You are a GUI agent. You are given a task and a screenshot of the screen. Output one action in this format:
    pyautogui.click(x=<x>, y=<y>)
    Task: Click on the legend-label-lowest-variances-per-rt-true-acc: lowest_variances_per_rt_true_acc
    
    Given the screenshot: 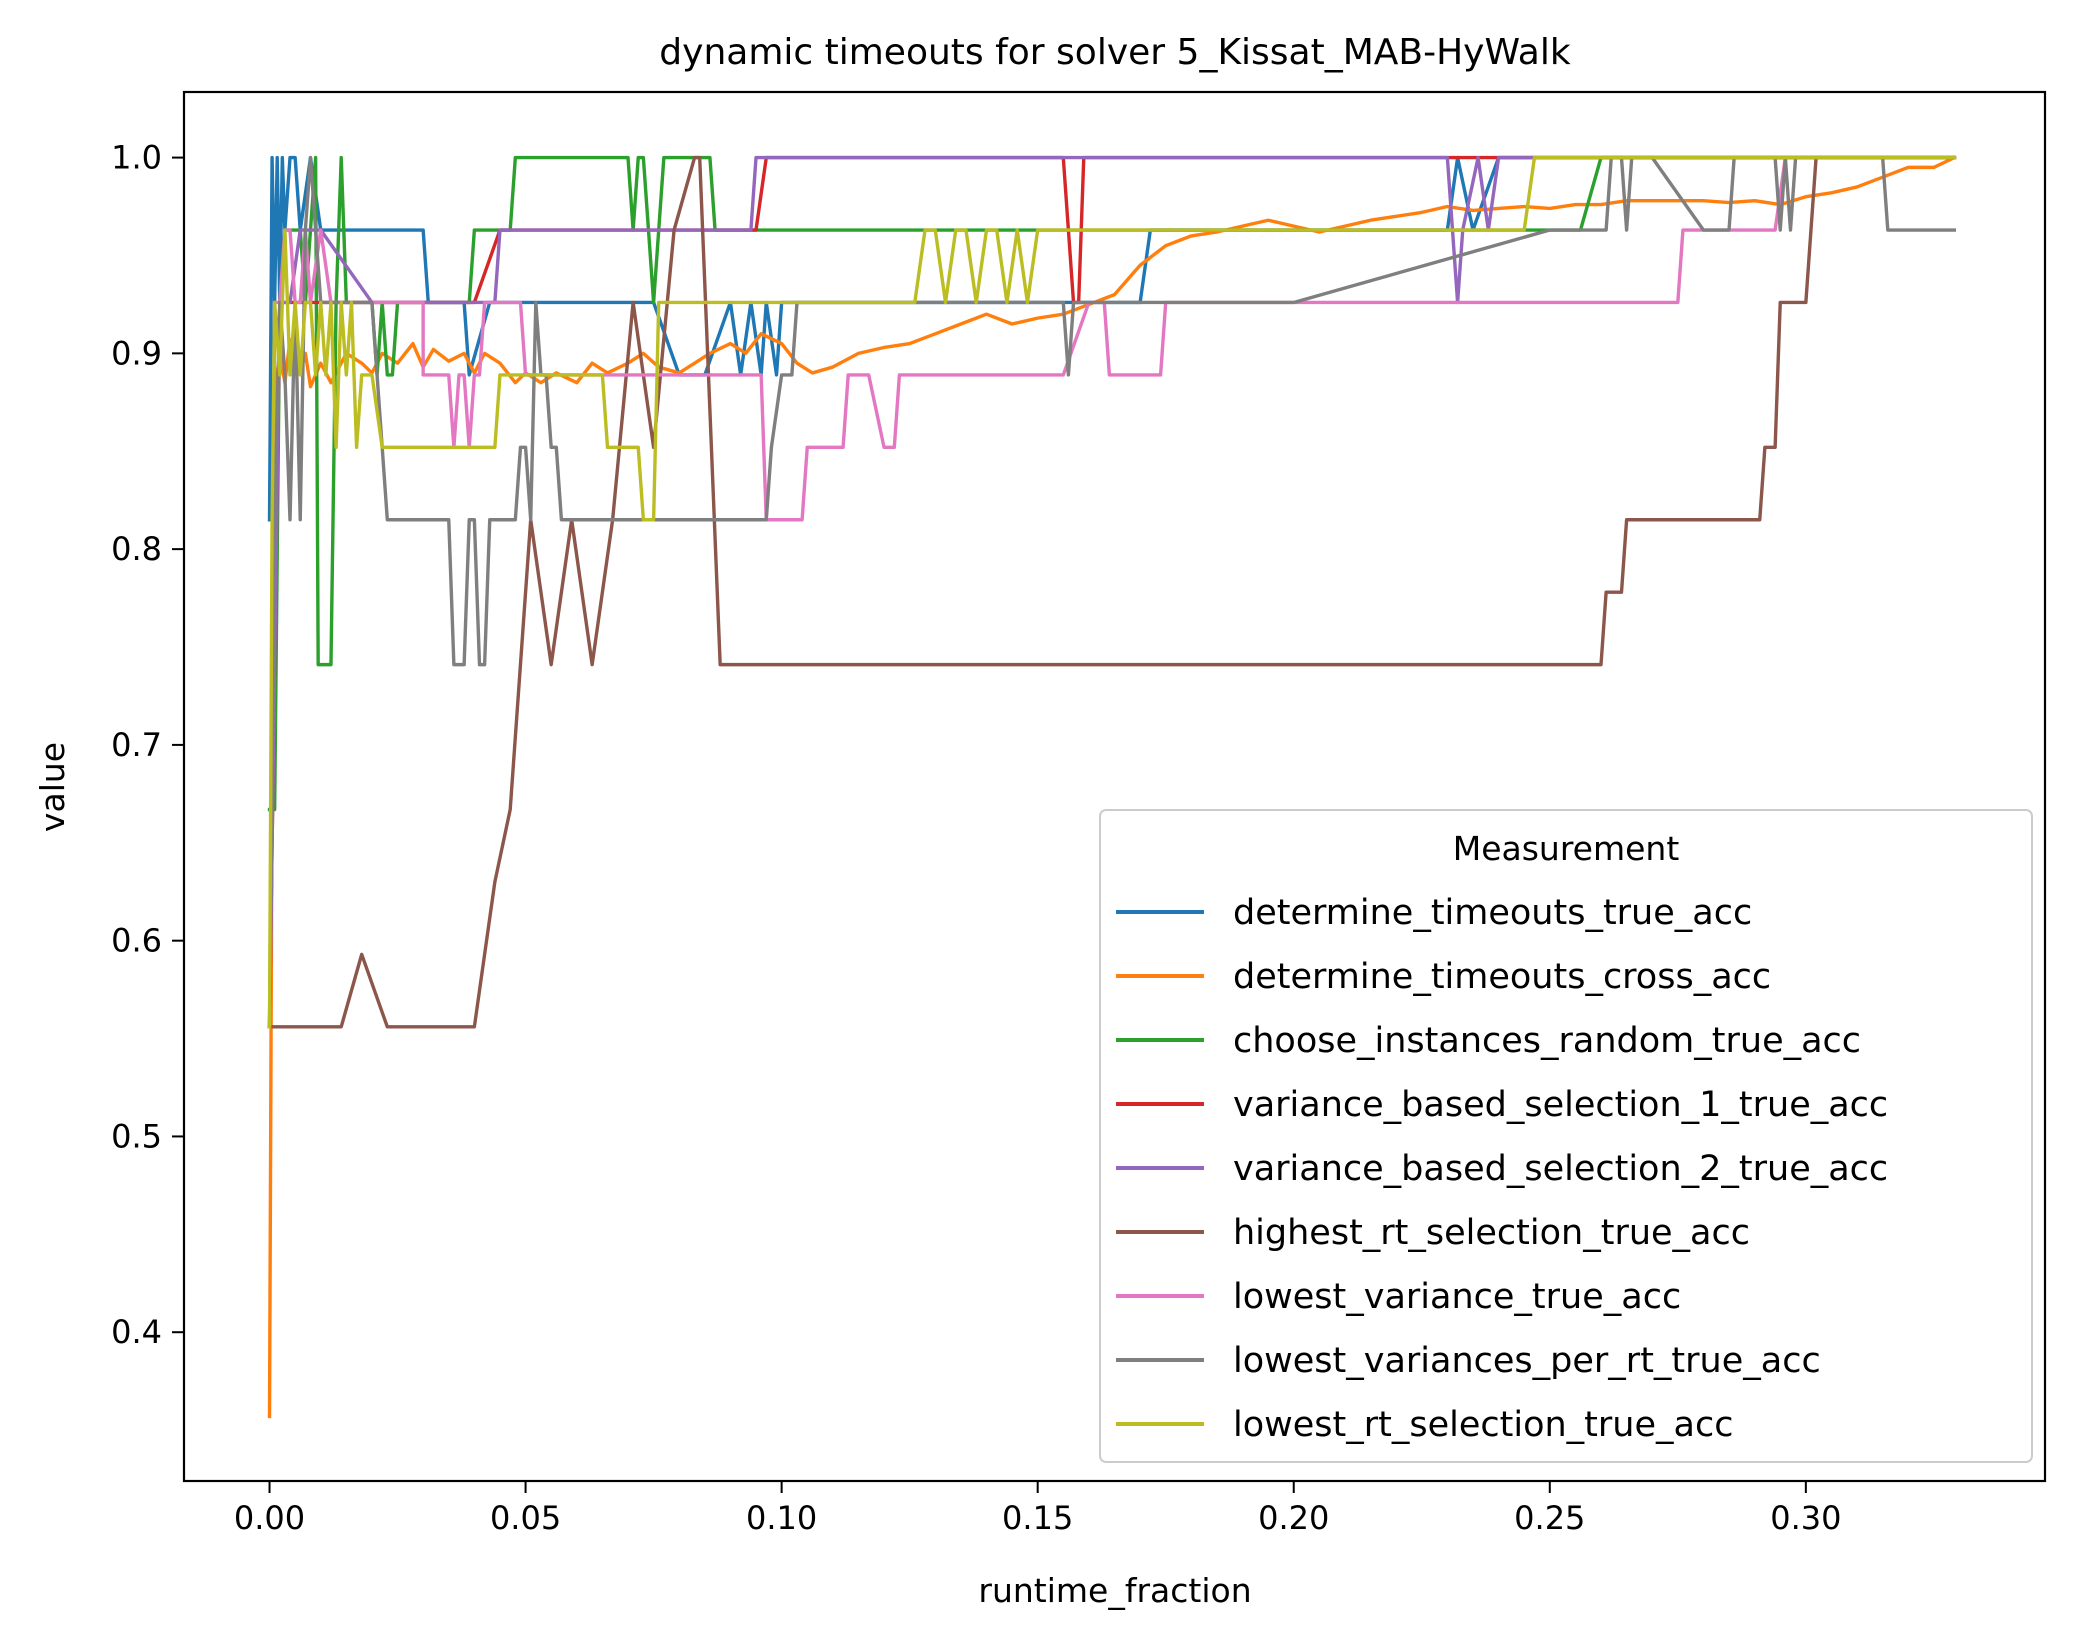 What is the action you would take?
    pyautogui.click(x=1527, y=1361)
    